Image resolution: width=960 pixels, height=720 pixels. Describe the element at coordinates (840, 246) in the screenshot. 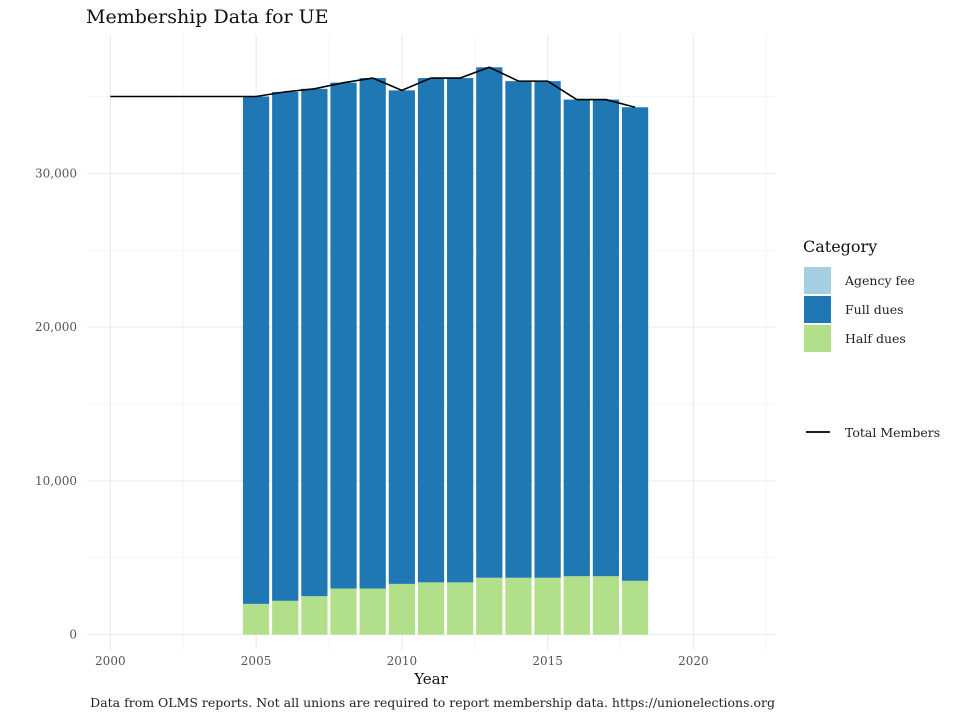

I see `legend-title: Category` at that location.